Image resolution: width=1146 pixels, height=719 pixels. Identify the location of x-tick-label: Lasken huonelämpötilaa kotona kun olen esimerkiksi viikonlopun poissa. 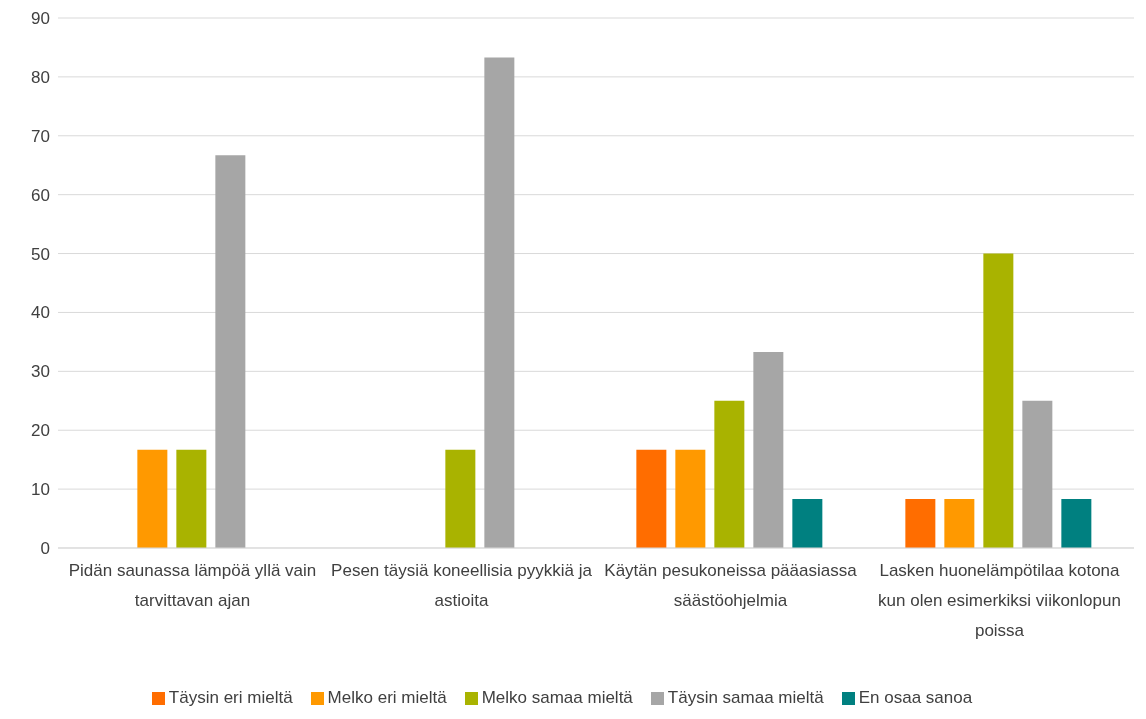
(999, 601).